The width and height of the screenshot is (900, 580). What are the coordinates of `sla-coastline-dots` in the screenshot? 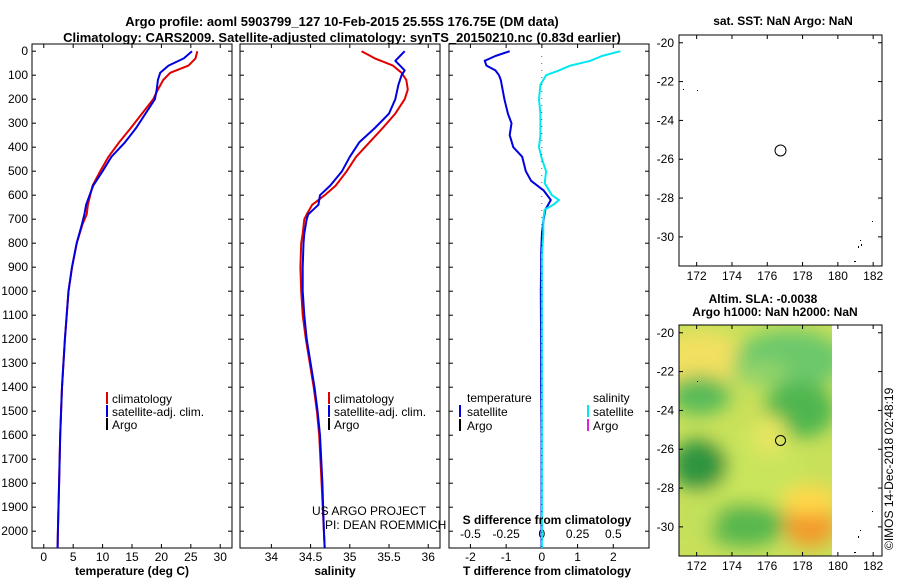 It's located at (785, 467).